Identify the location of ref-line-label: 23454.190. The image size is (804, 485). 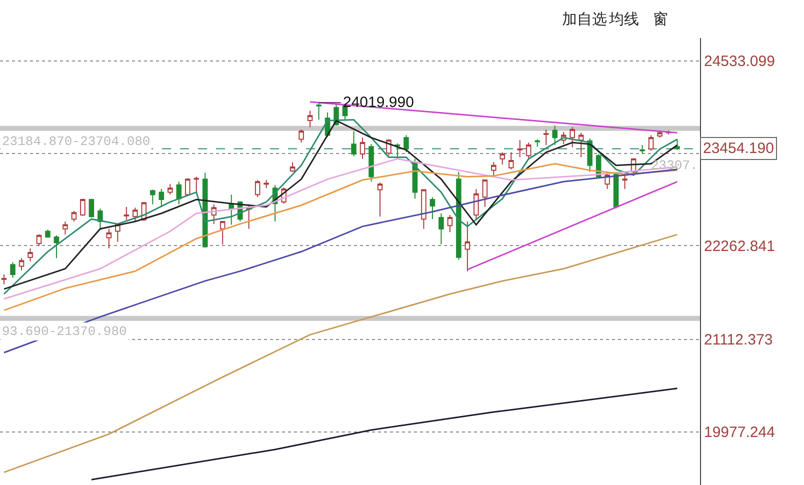
(738, 148).